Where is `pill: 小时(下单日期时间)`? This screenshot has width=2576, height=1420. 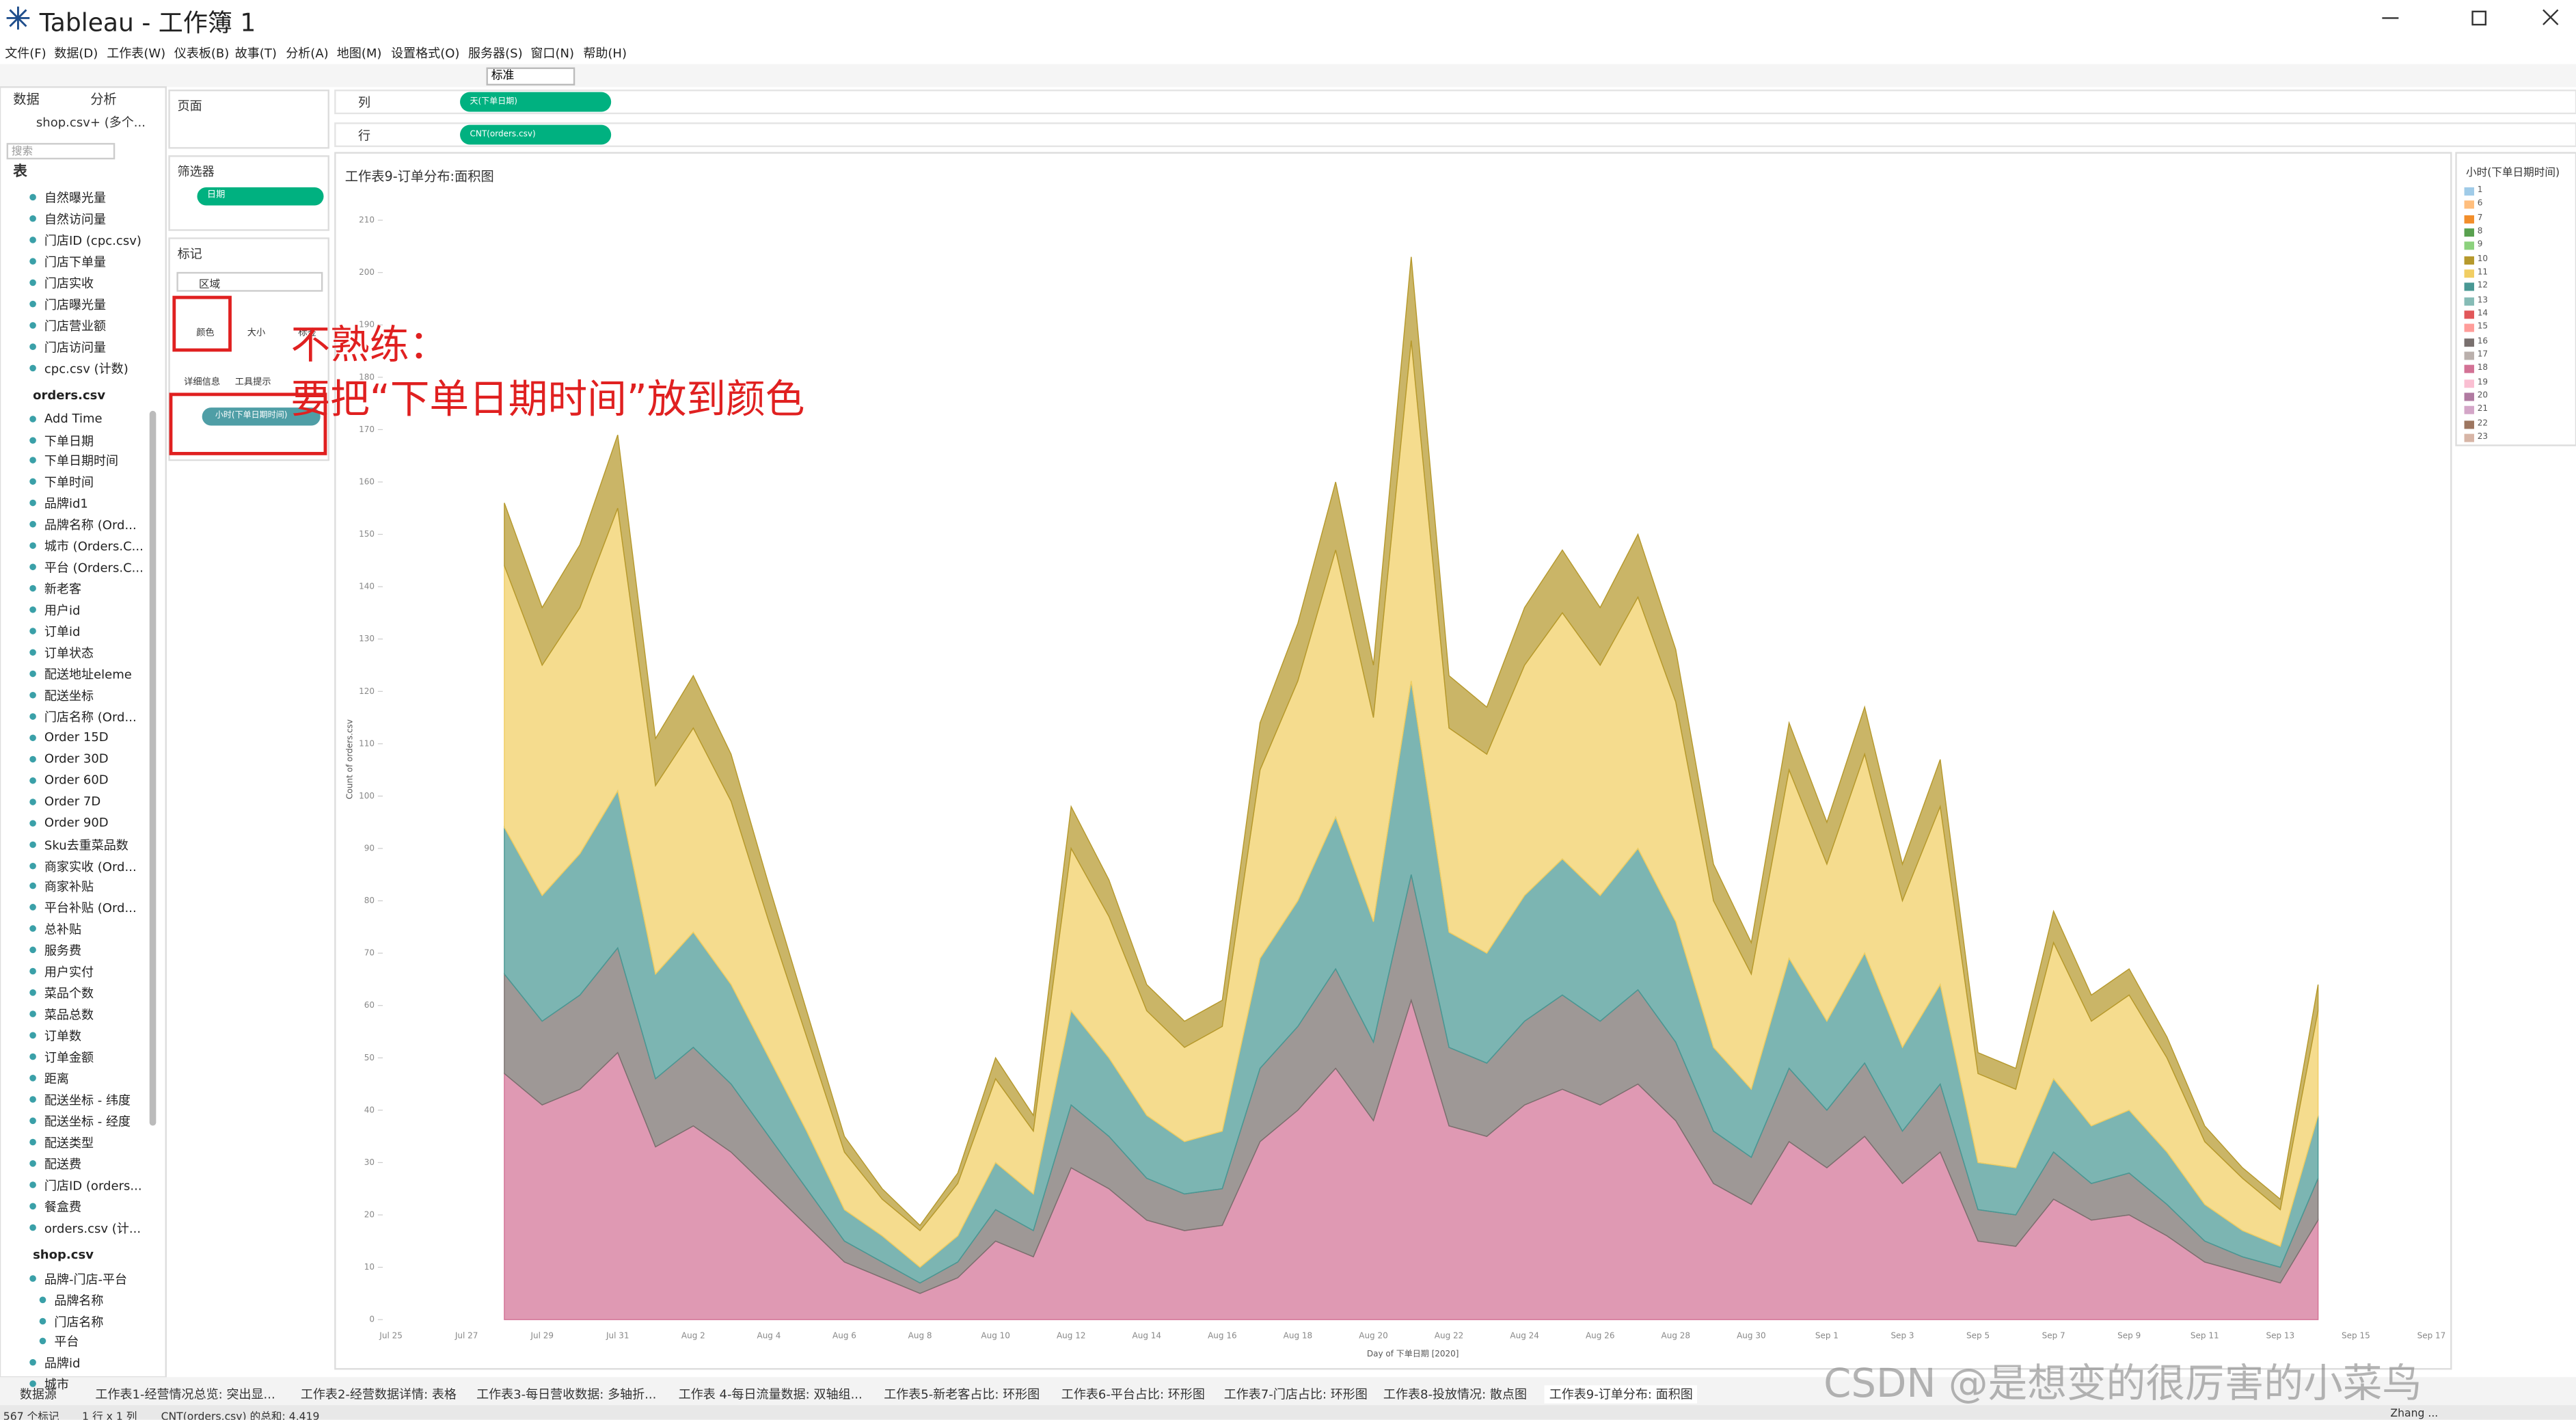
pill: 小时(下单日期时间) is located at coordinates (262, 416).